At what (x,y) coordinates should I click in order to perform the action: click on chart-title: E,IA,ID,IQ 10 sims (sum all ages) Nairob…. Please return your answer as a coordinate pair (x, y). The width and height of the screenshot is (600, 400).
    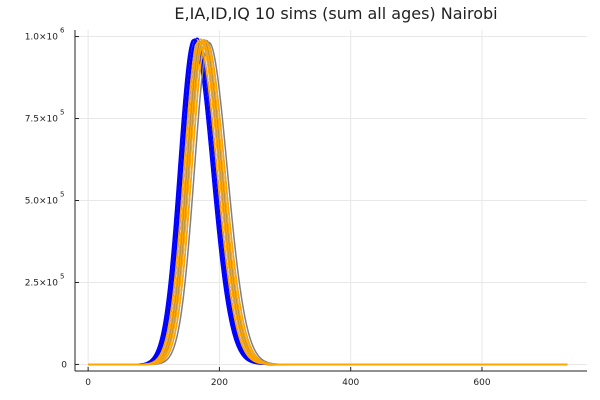
    Looking at the image, I should click on (335, 13).